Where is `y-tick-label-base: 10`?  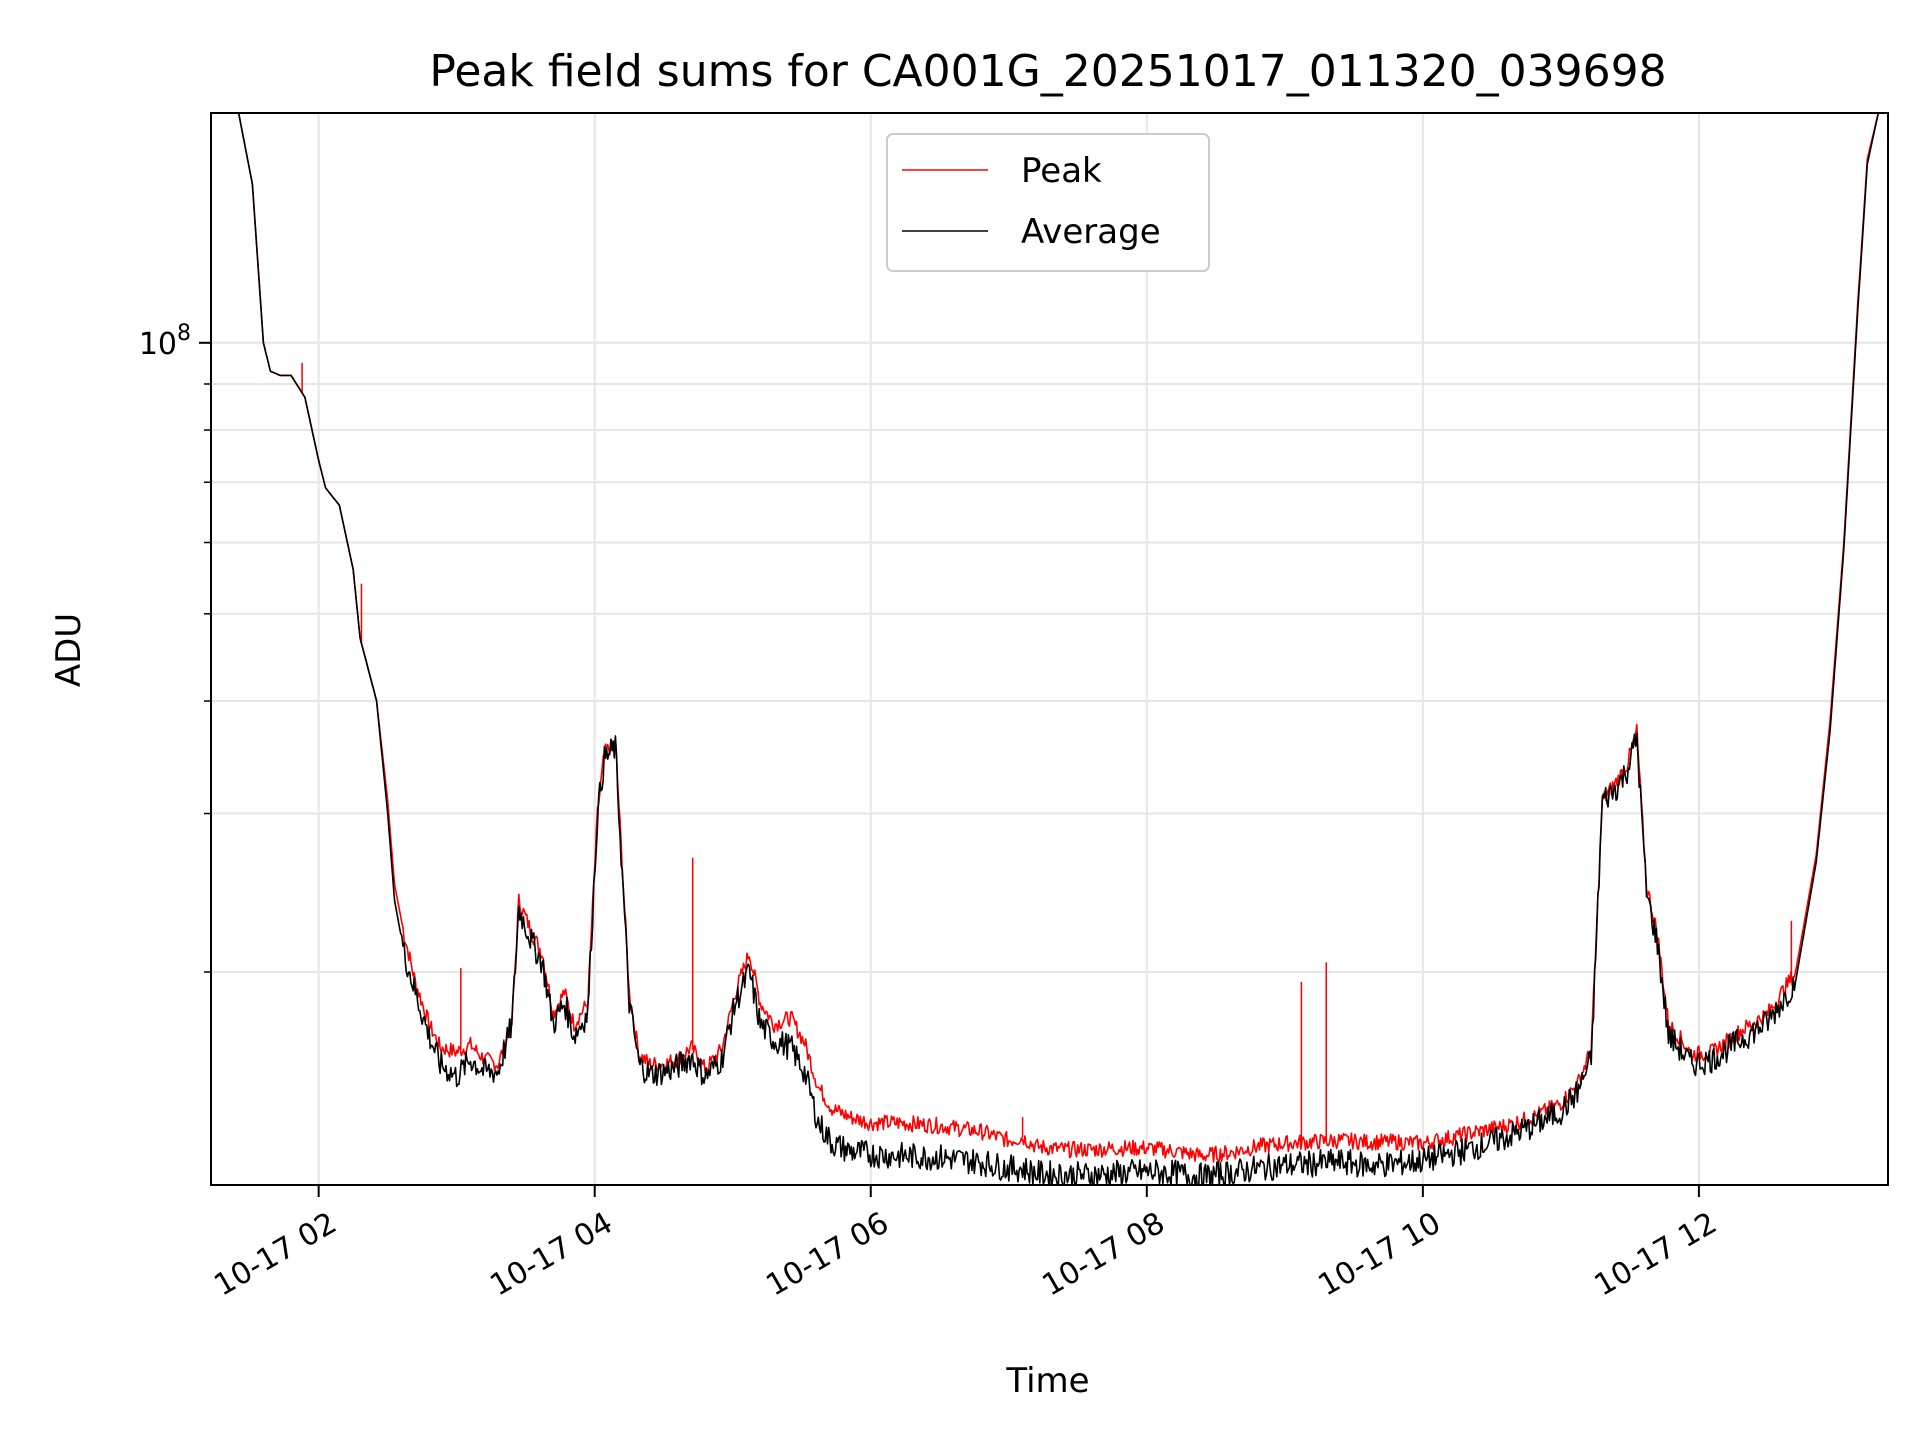
y-tick-label-base: 10 is located at coordinates (158, 344).